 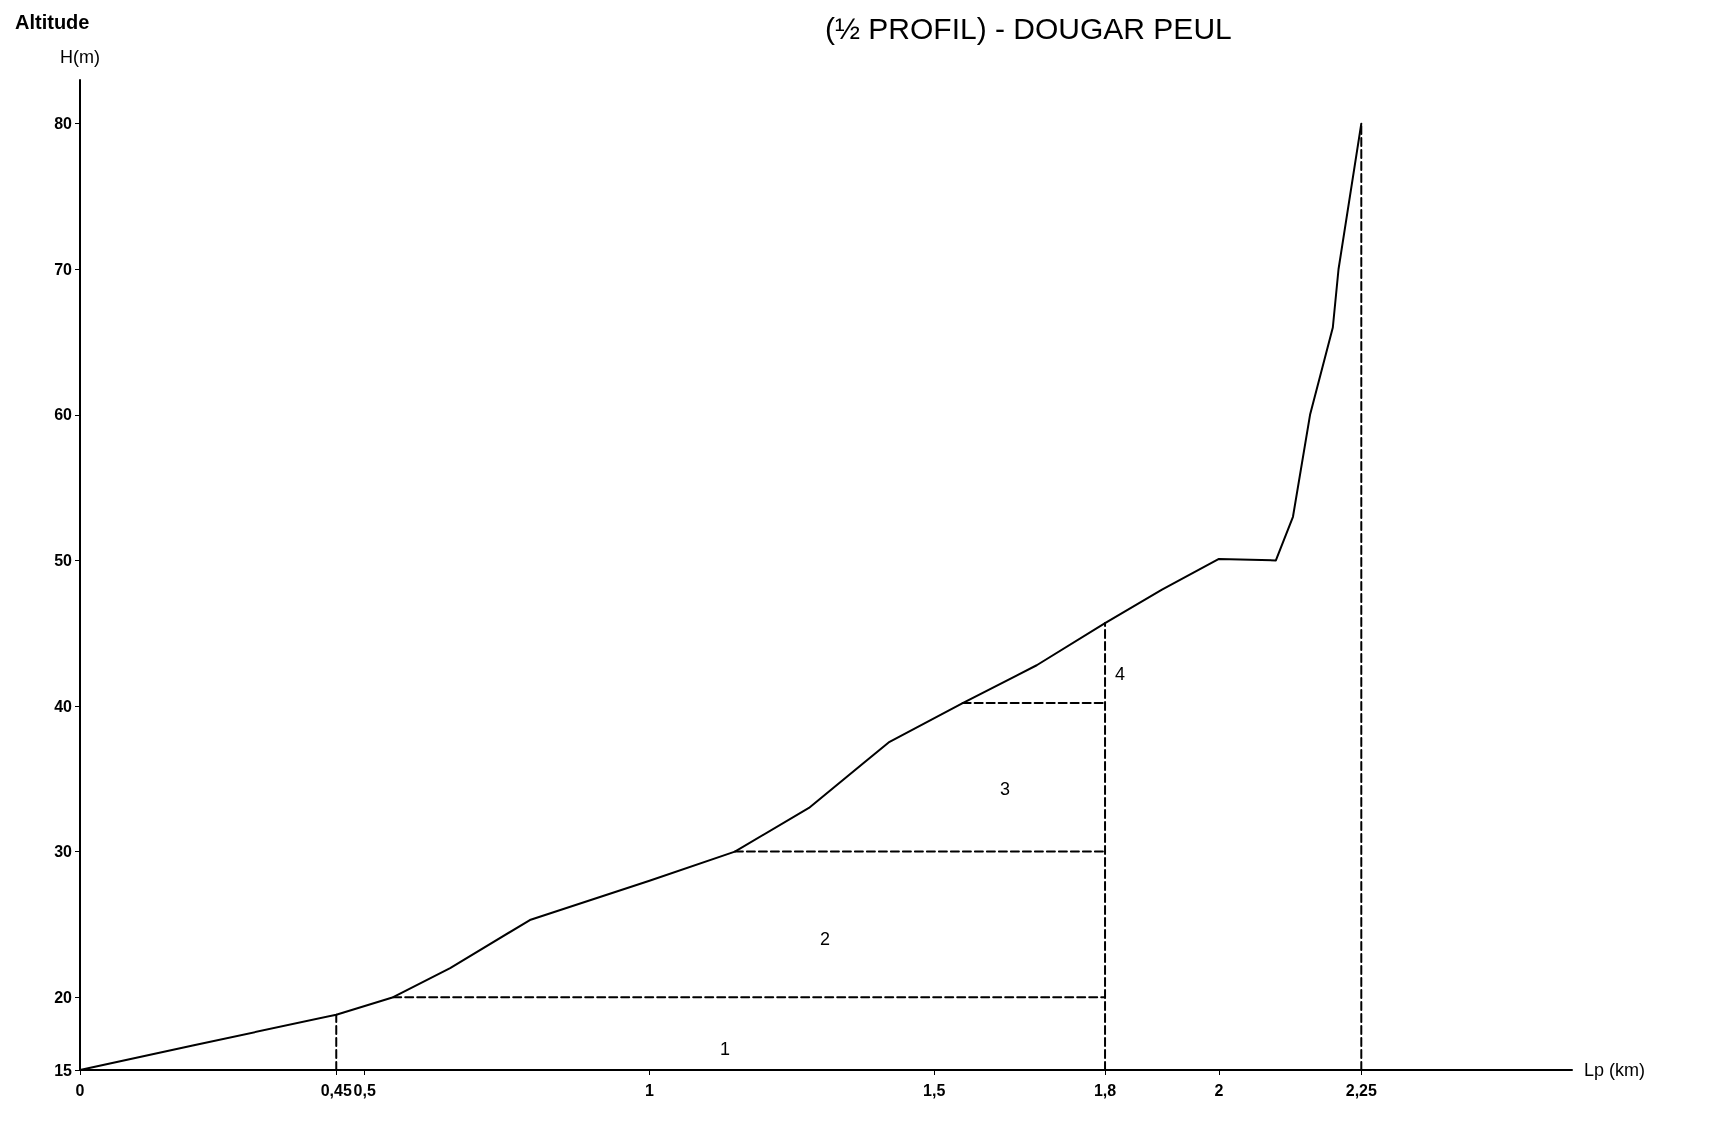 What do you see at coordinates (63, 415) in the screenshot?
I see `y-tick-label: 60` at bounding box center [63, 415].